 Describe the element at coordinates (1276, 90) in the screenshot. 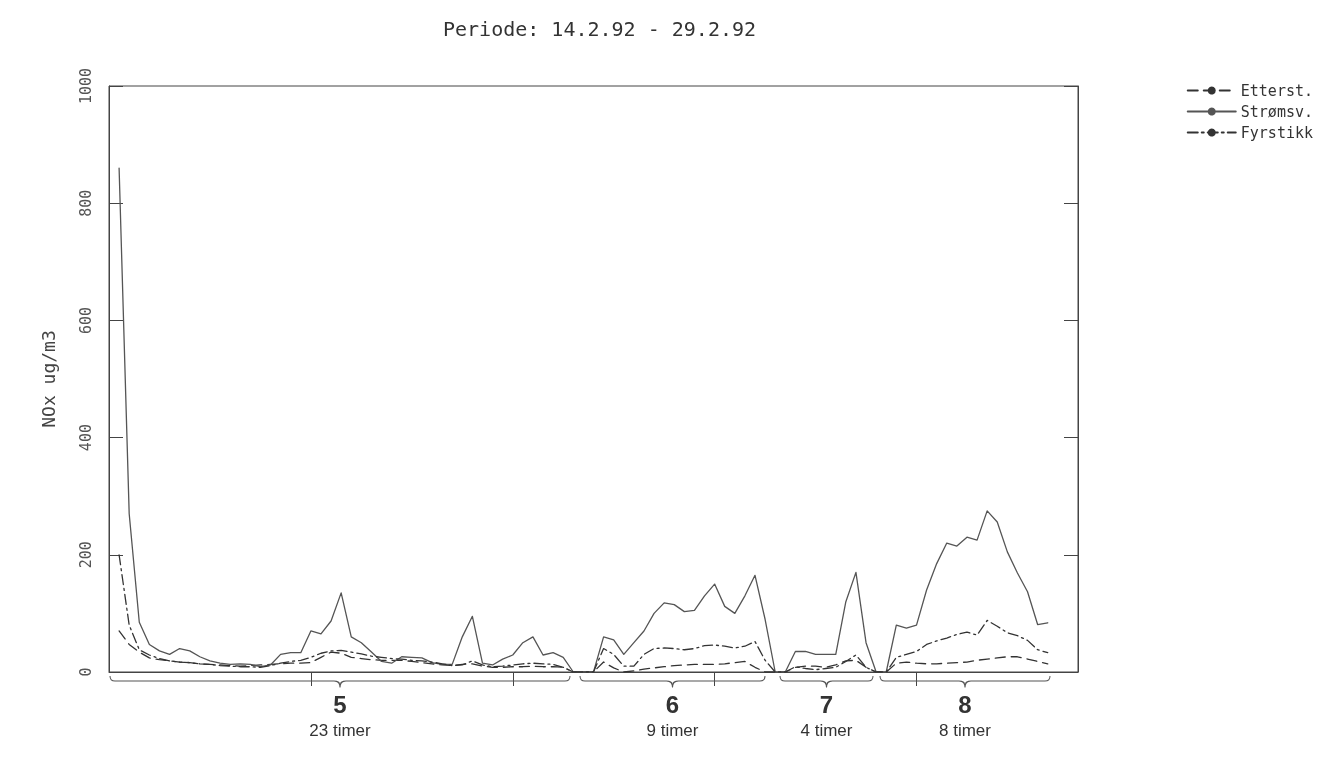

I see `legend-label: Etterst.` at that location.